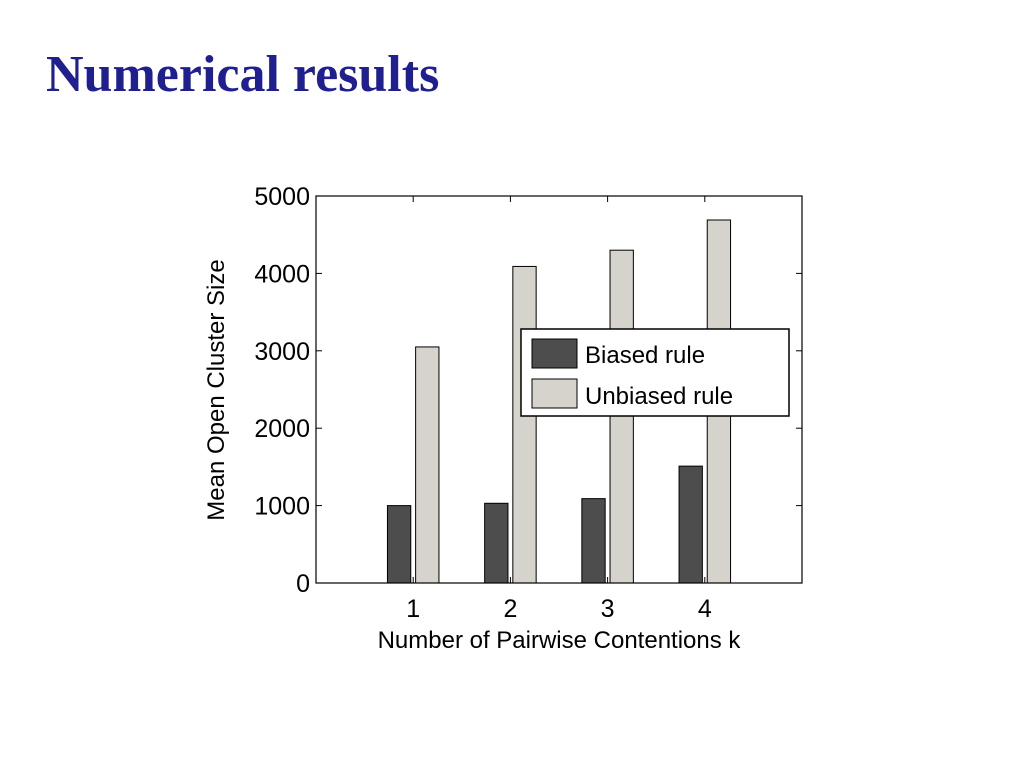  What do you see at coordinates (282, 197) in the screenshot?
I see `y-tick-label: 5000` at bounding box center [282, 197].